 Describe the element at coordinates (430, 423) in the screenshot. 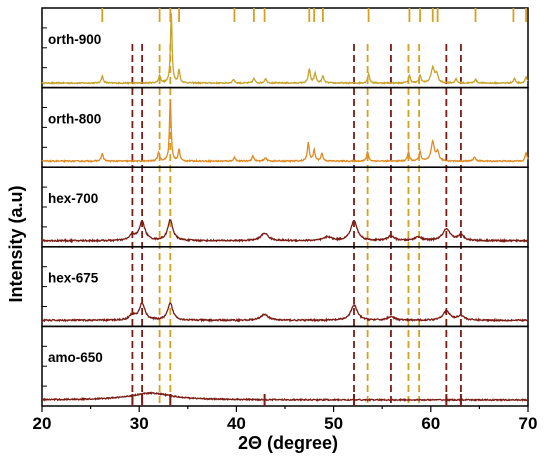

I see `x-tick-label-4: 60` at that location.